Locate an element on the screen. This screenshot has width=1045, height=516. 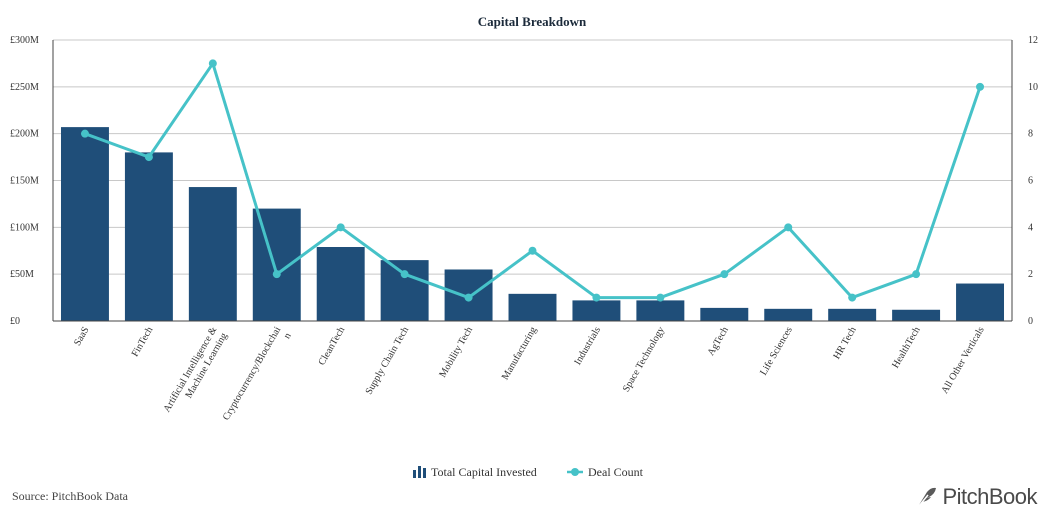
pitchbook-feather-icon is located at coordinates (927, 497).